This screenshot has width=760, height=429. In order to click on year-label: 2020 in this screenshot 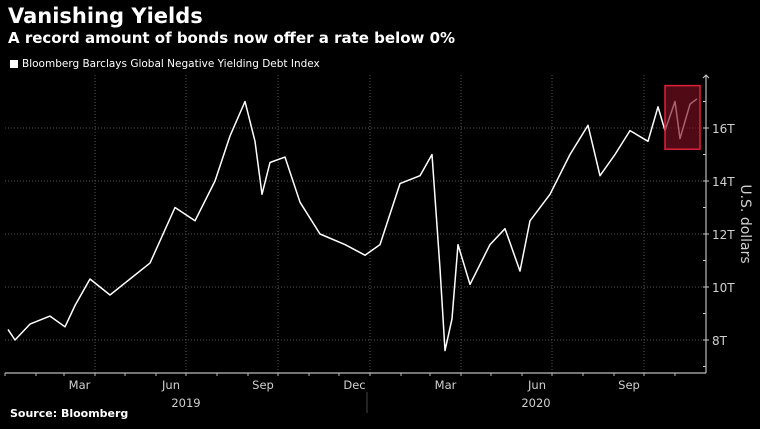, I will do `click(535, 403)`.